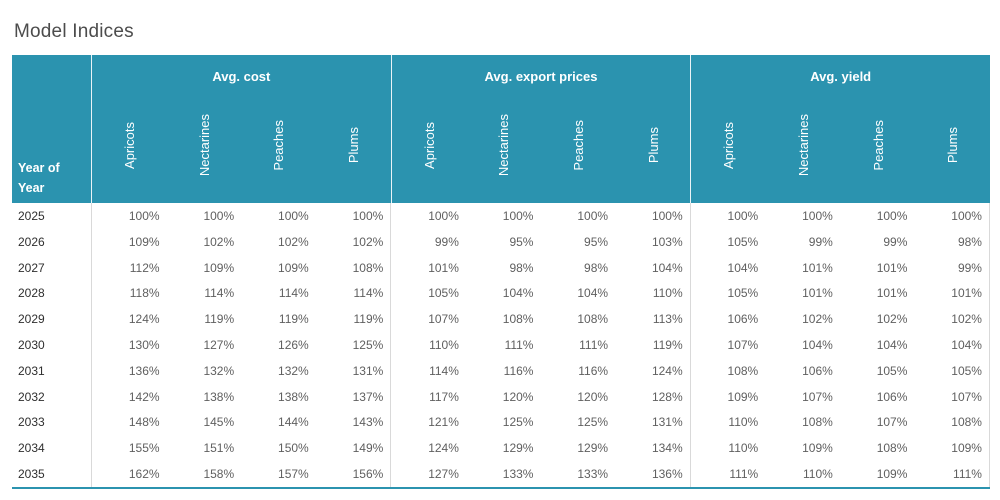 The width and height of the screenshot is (1000, 500). Describe the element at coordinates (667, 422) in the screenshot. I see `value-cell: 131%` at that location.